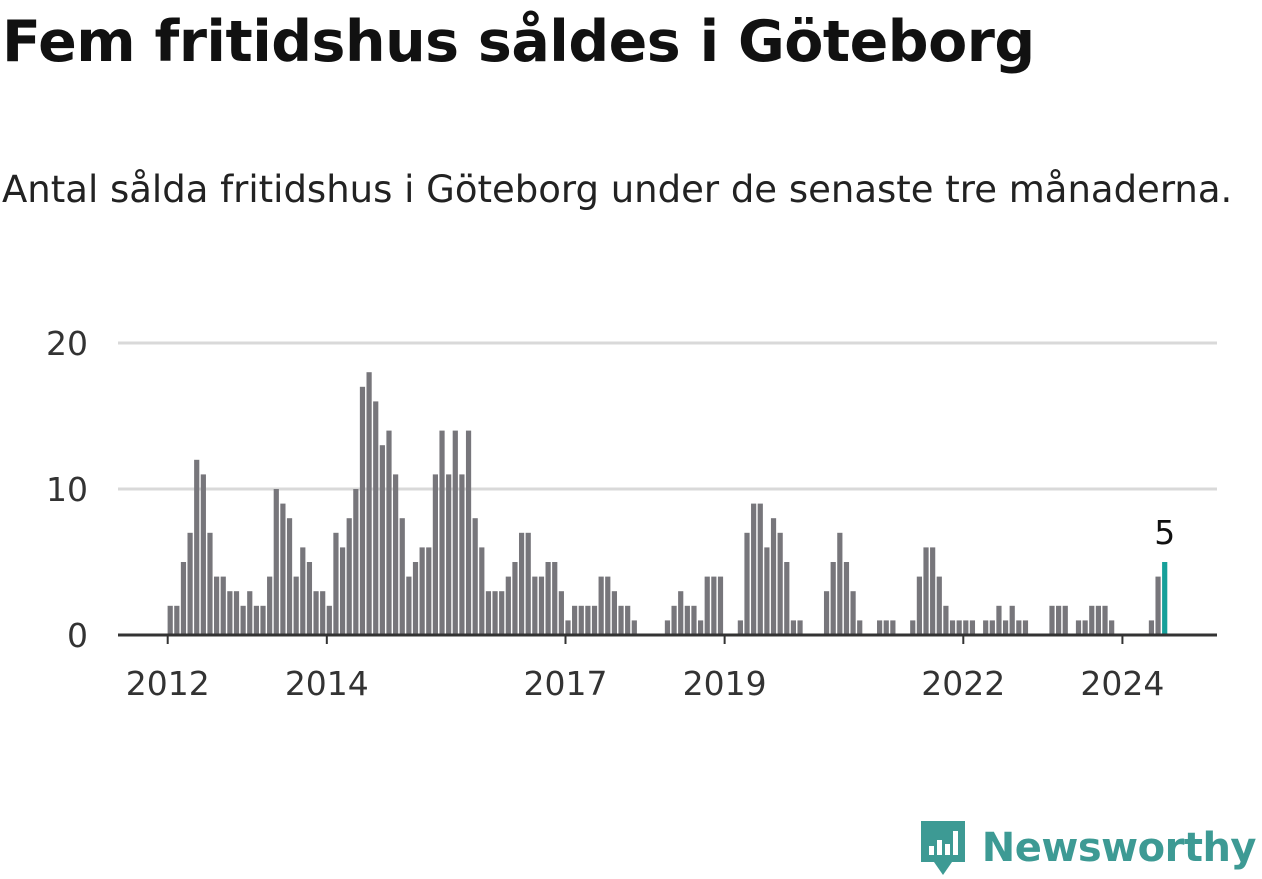 The width and height of the screenshot is (1262, 879). Describe the element at coordinates (67, 489) in the screenshot. I see `y-tick-label: 10` at that location.